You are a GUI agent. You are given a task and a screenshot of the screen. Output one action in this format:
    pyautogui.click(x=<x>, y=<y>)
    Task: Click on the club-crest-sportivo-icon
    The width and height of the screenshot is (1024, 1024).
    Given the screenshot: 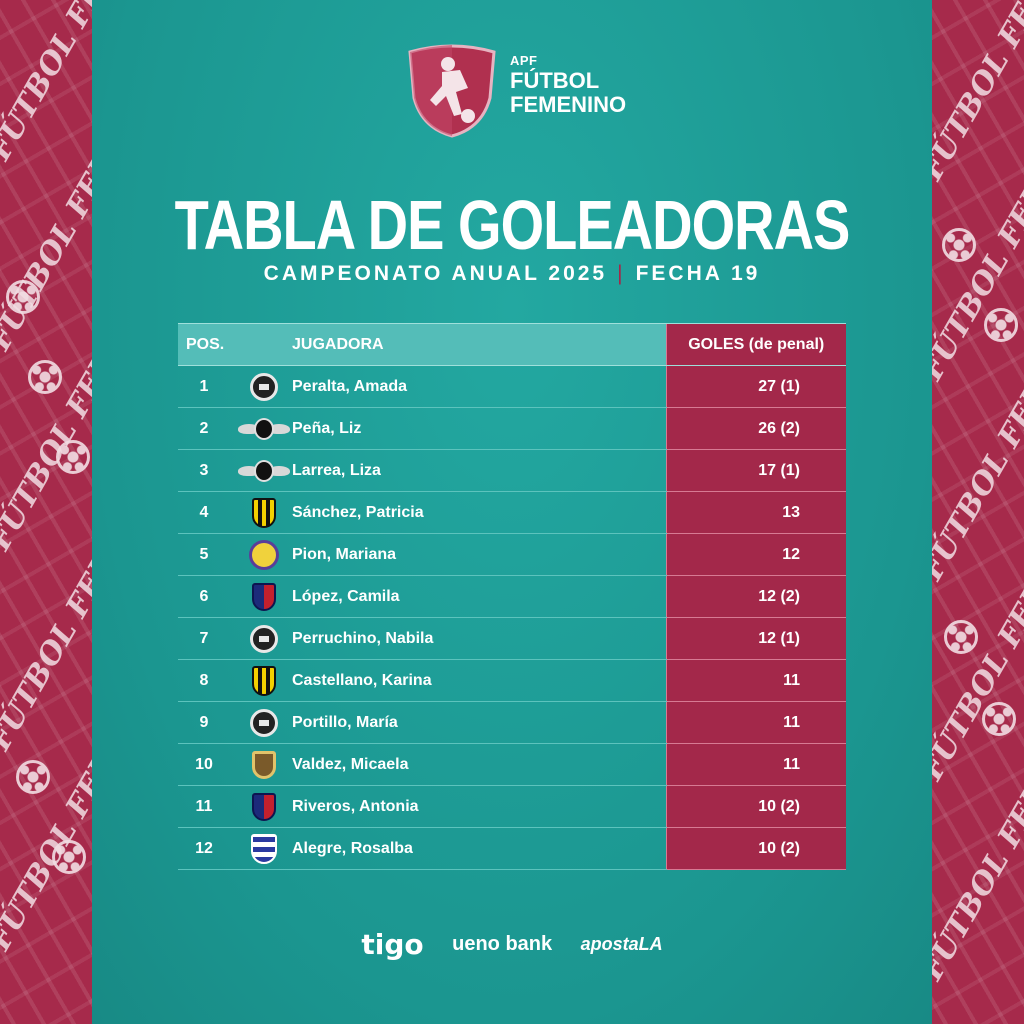 What is the action you would take?
    pyautogui.click(x=264, y=554)
    